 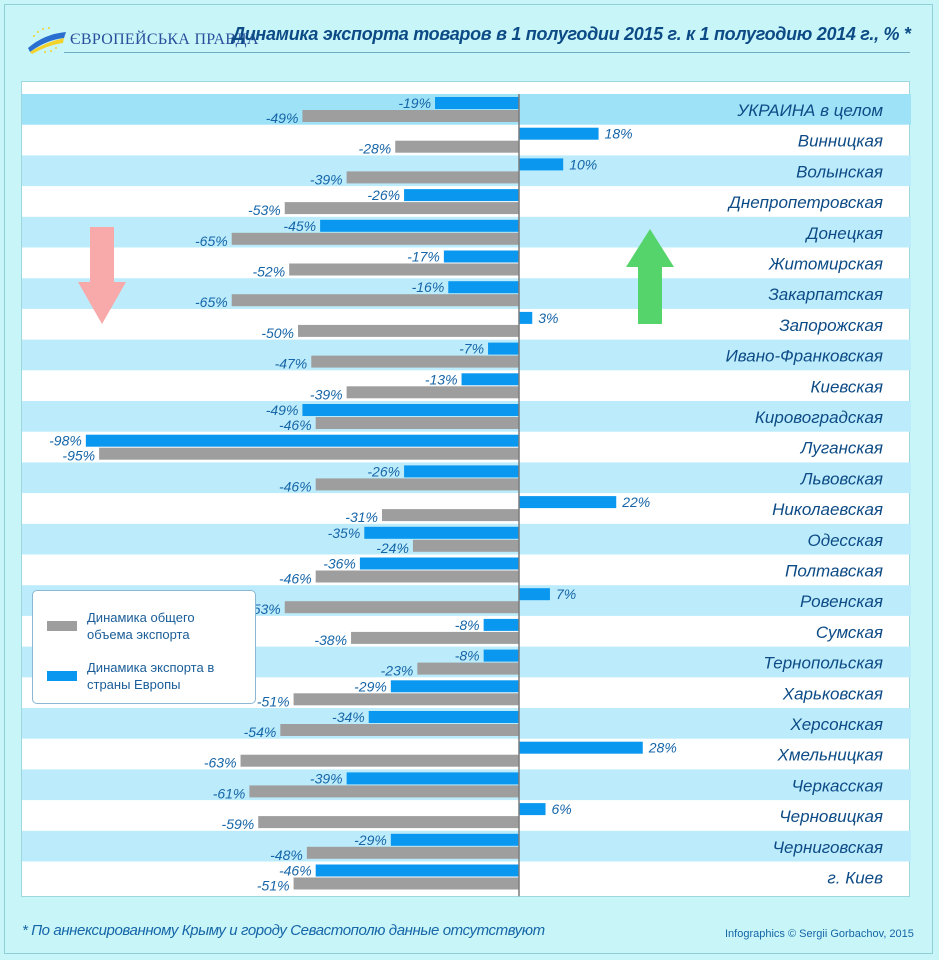 I want to click on legend-item-europe: Динамика экспорта в страны Европы, so click(x=142, y=676).